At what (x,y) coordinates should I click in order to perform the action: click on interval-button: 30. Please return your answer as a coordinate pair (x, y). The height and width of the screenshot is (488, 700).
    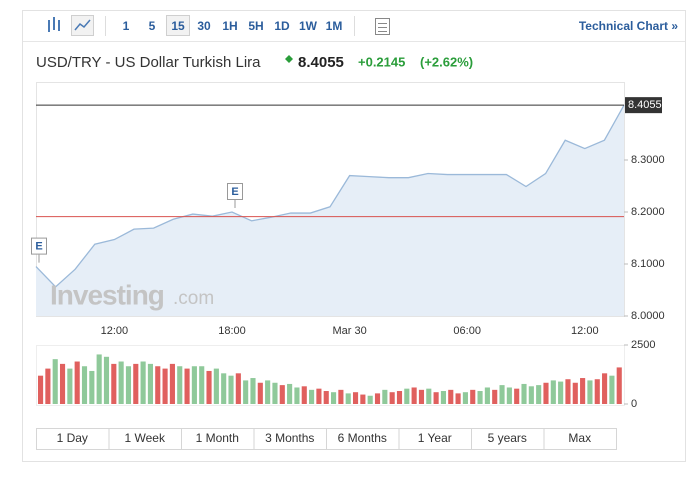
    Looking at the image, I should click on (204, 26).